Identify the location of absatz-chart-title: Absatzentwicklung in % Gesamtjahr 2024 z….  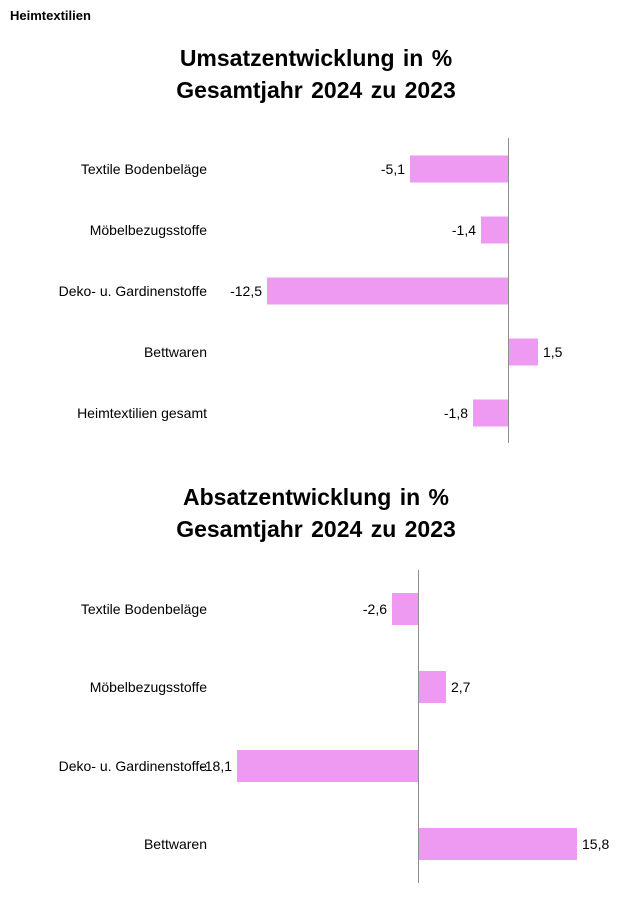
(316, 513).